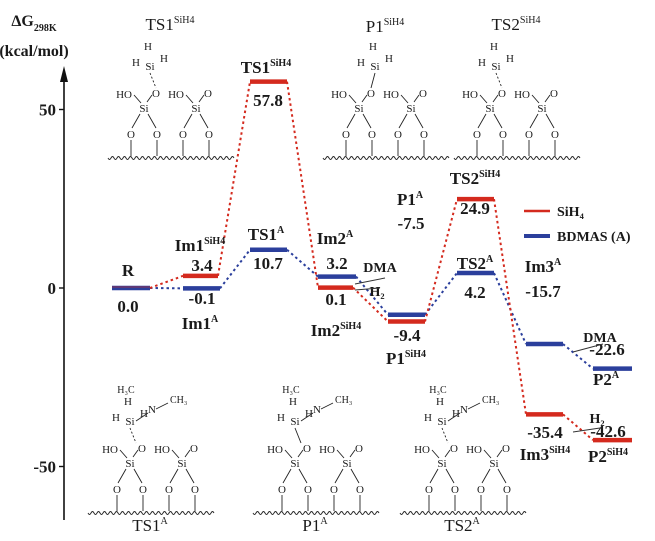 This screenshot has width=655, height=541. Describe the element at coordinates (407, 335) in the screenshot. I see `level-value-P1SiH4: -9.4` at that location.